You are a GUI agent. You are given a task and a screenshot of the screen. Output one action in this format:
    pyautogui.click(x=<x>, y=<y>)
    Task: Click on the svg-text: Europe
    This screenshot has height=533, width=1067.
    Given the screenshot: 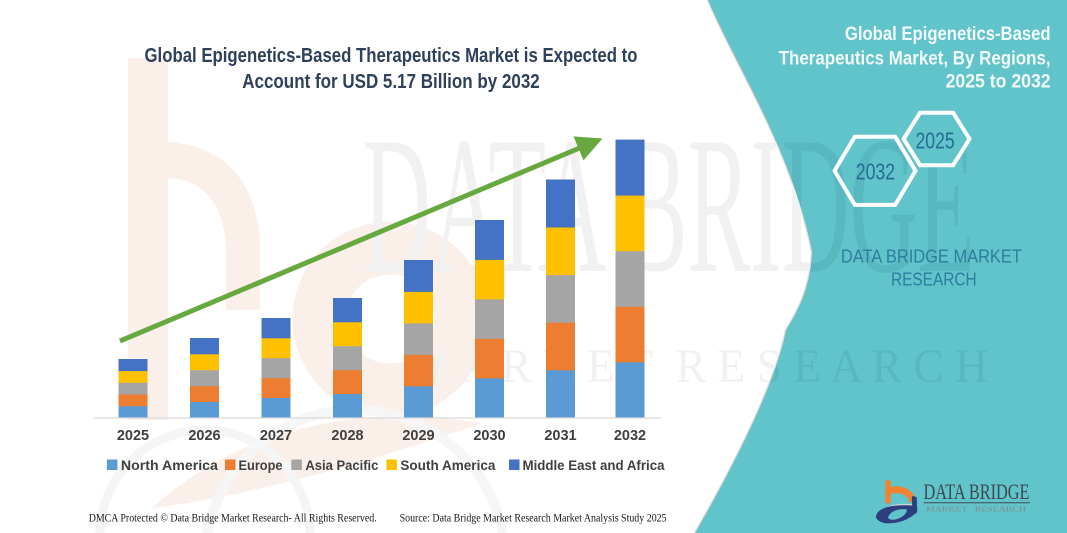 What is the action you would take?
    pyautogui.click(x=261, y=465)
    